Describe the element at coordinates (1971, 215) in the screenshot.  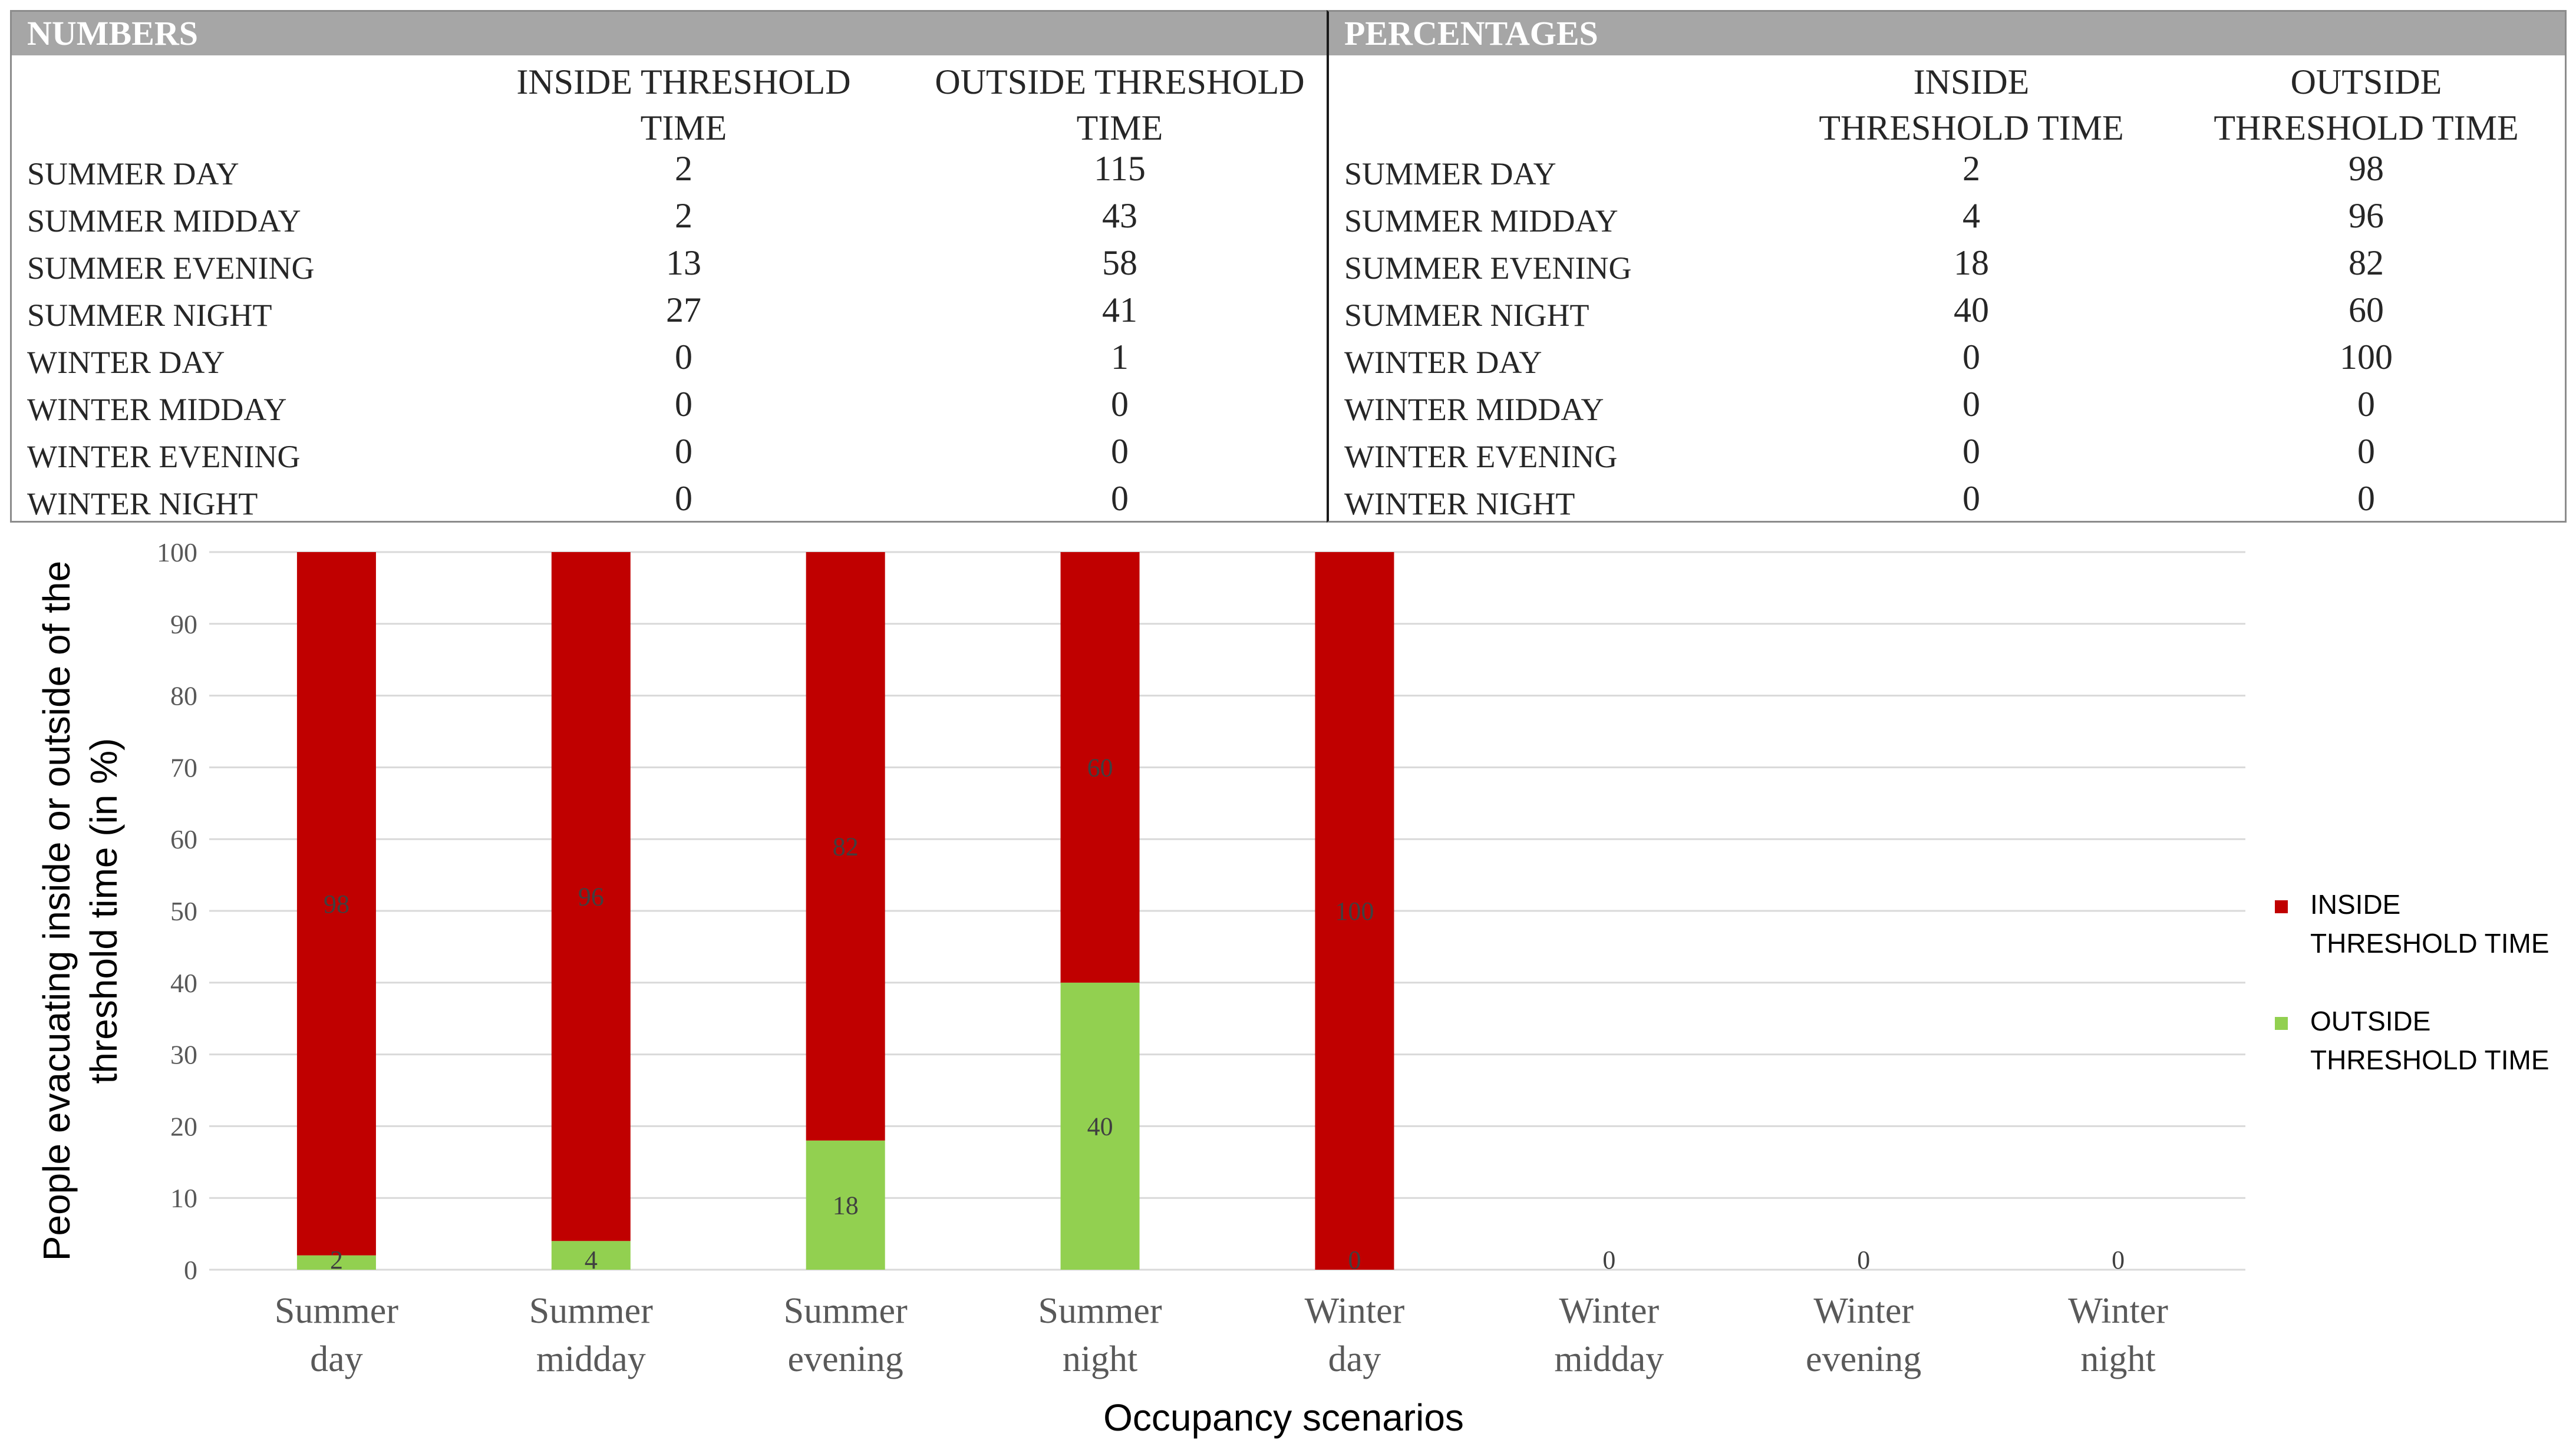
I see `inside-value: 4` at that location.